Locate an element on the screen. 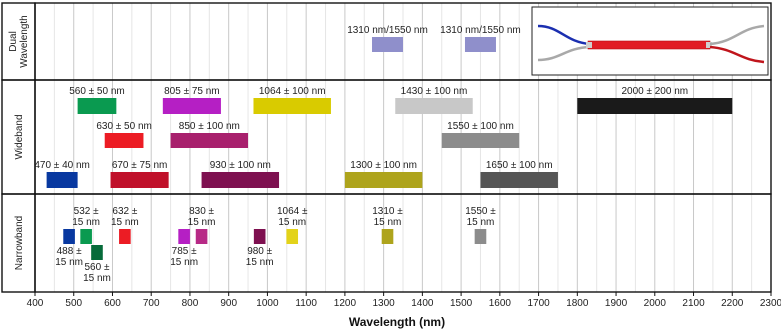  x-tick-label: 2300 is located at coordinates (770, 303).